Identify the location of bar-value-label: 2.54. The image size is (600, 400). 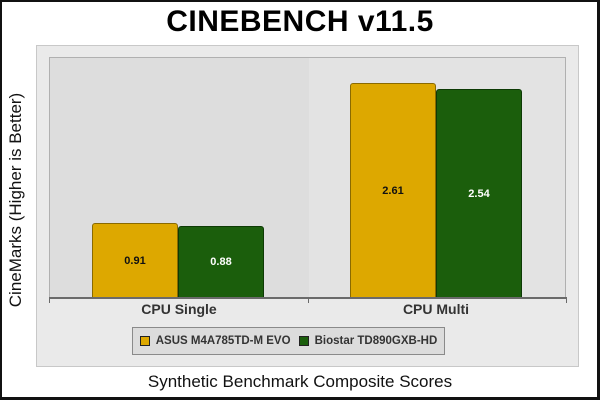
(479, 193).